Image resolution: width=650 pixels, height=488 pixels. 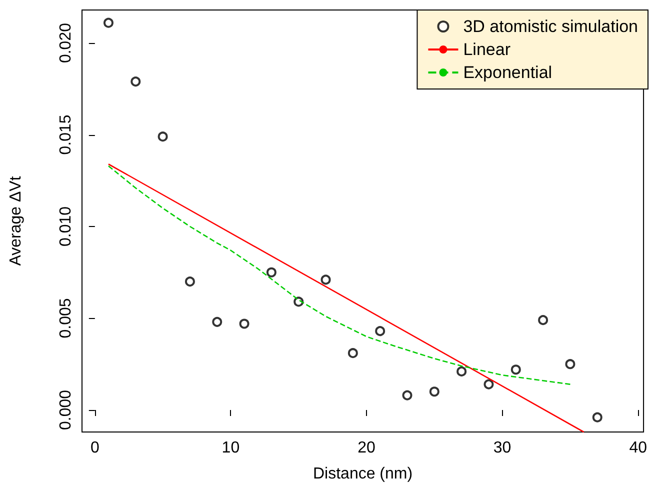 I want to click on x-tick-label: 20, so click(x=367, y=448).